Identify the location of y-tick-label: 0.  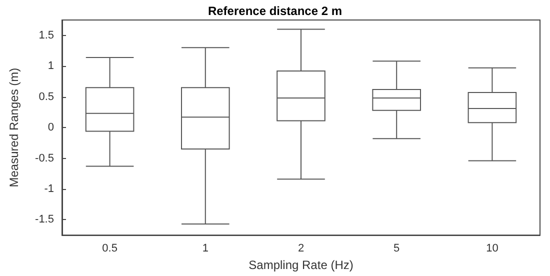
(51, 128).